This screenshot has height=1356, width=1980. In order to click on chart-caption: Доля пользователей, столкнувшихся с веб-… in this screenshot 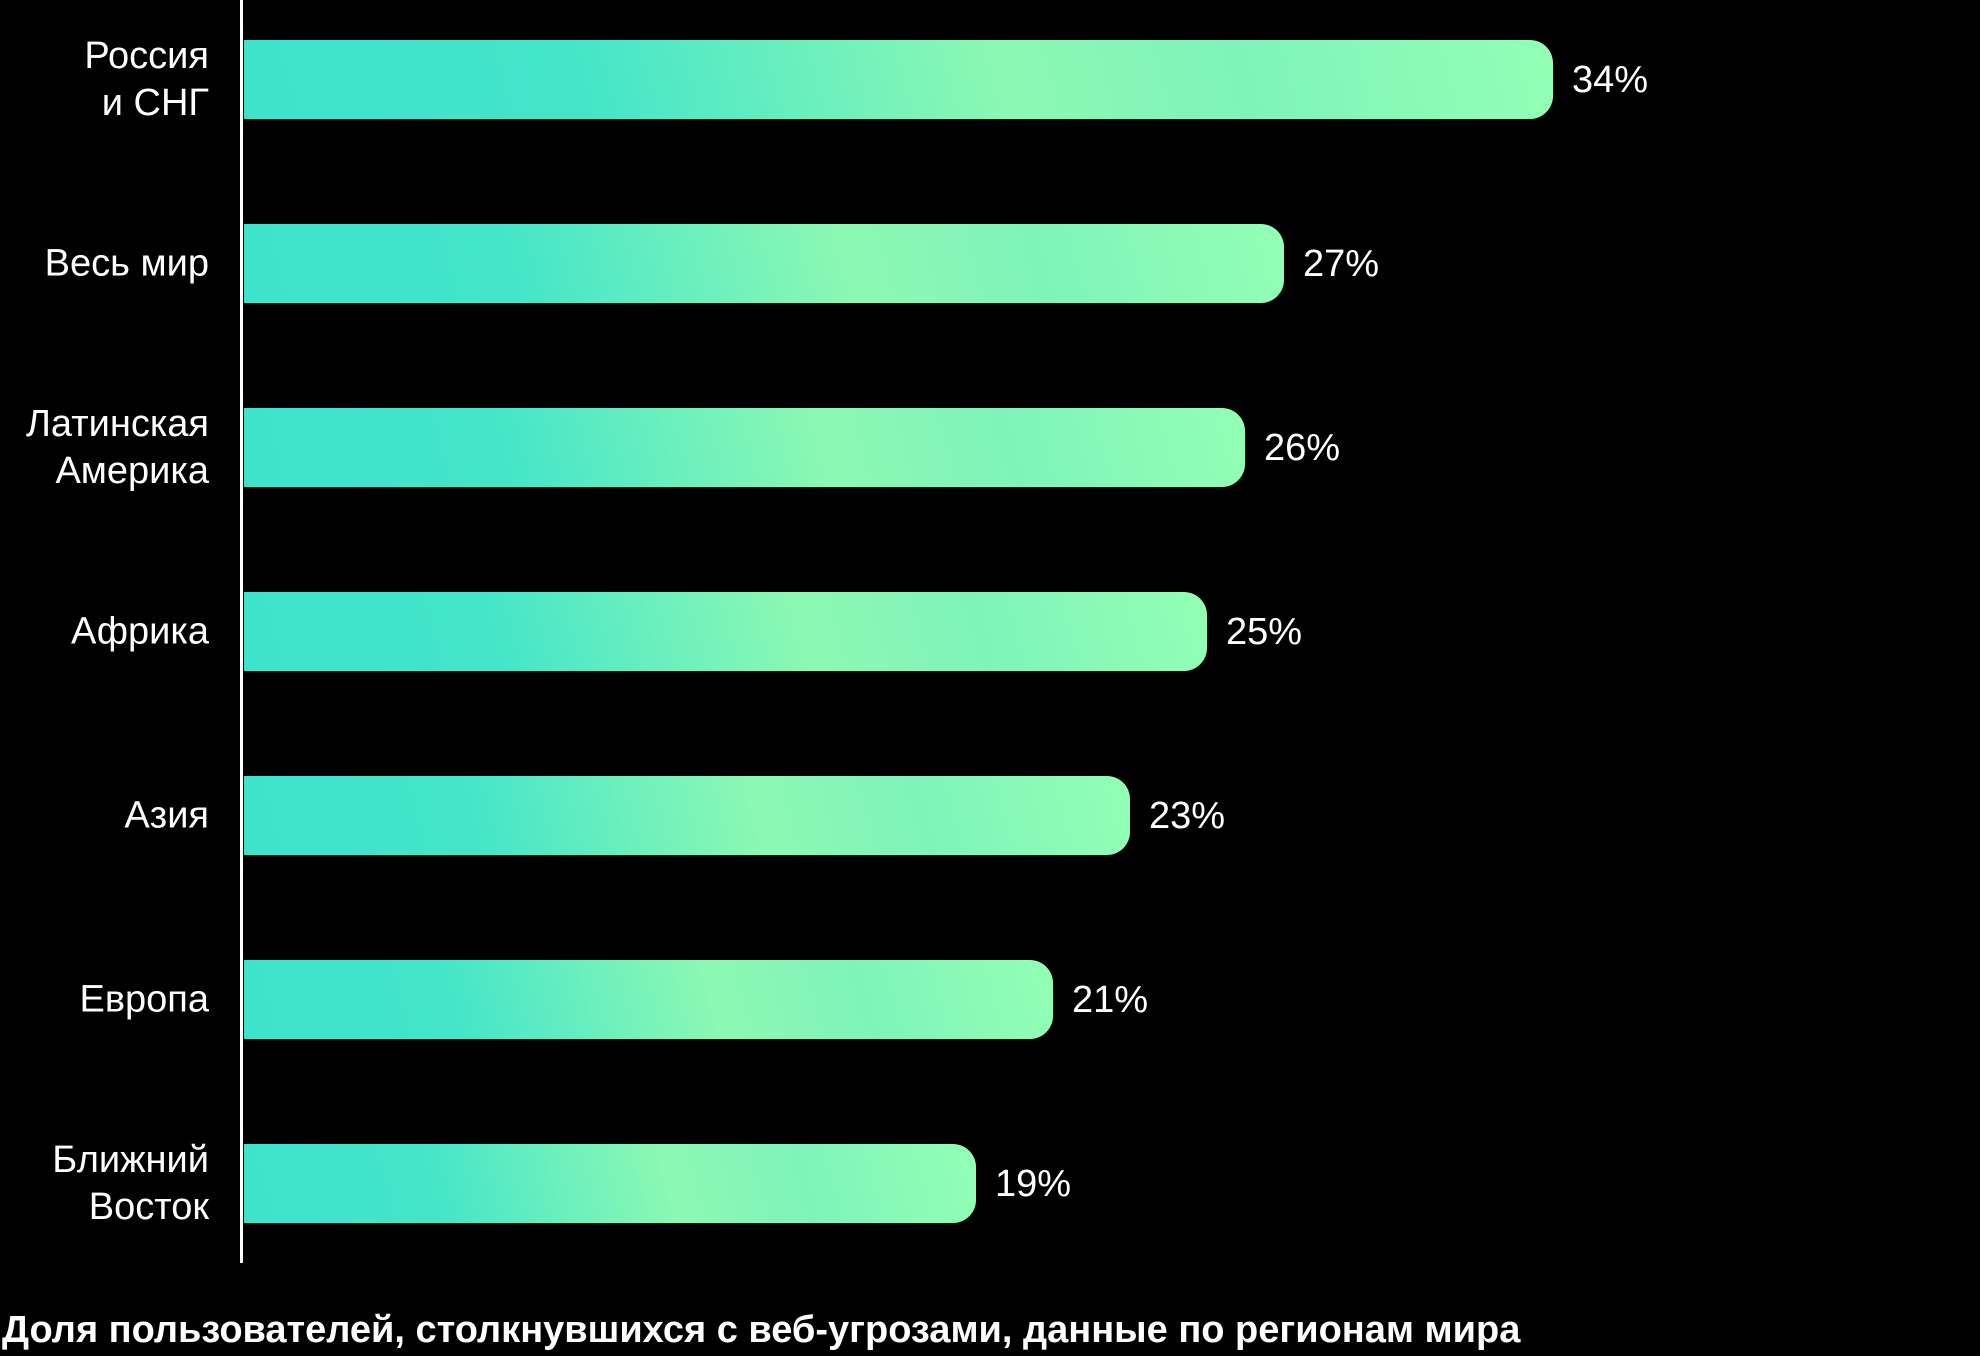, I will do `click(761, 1330)`.